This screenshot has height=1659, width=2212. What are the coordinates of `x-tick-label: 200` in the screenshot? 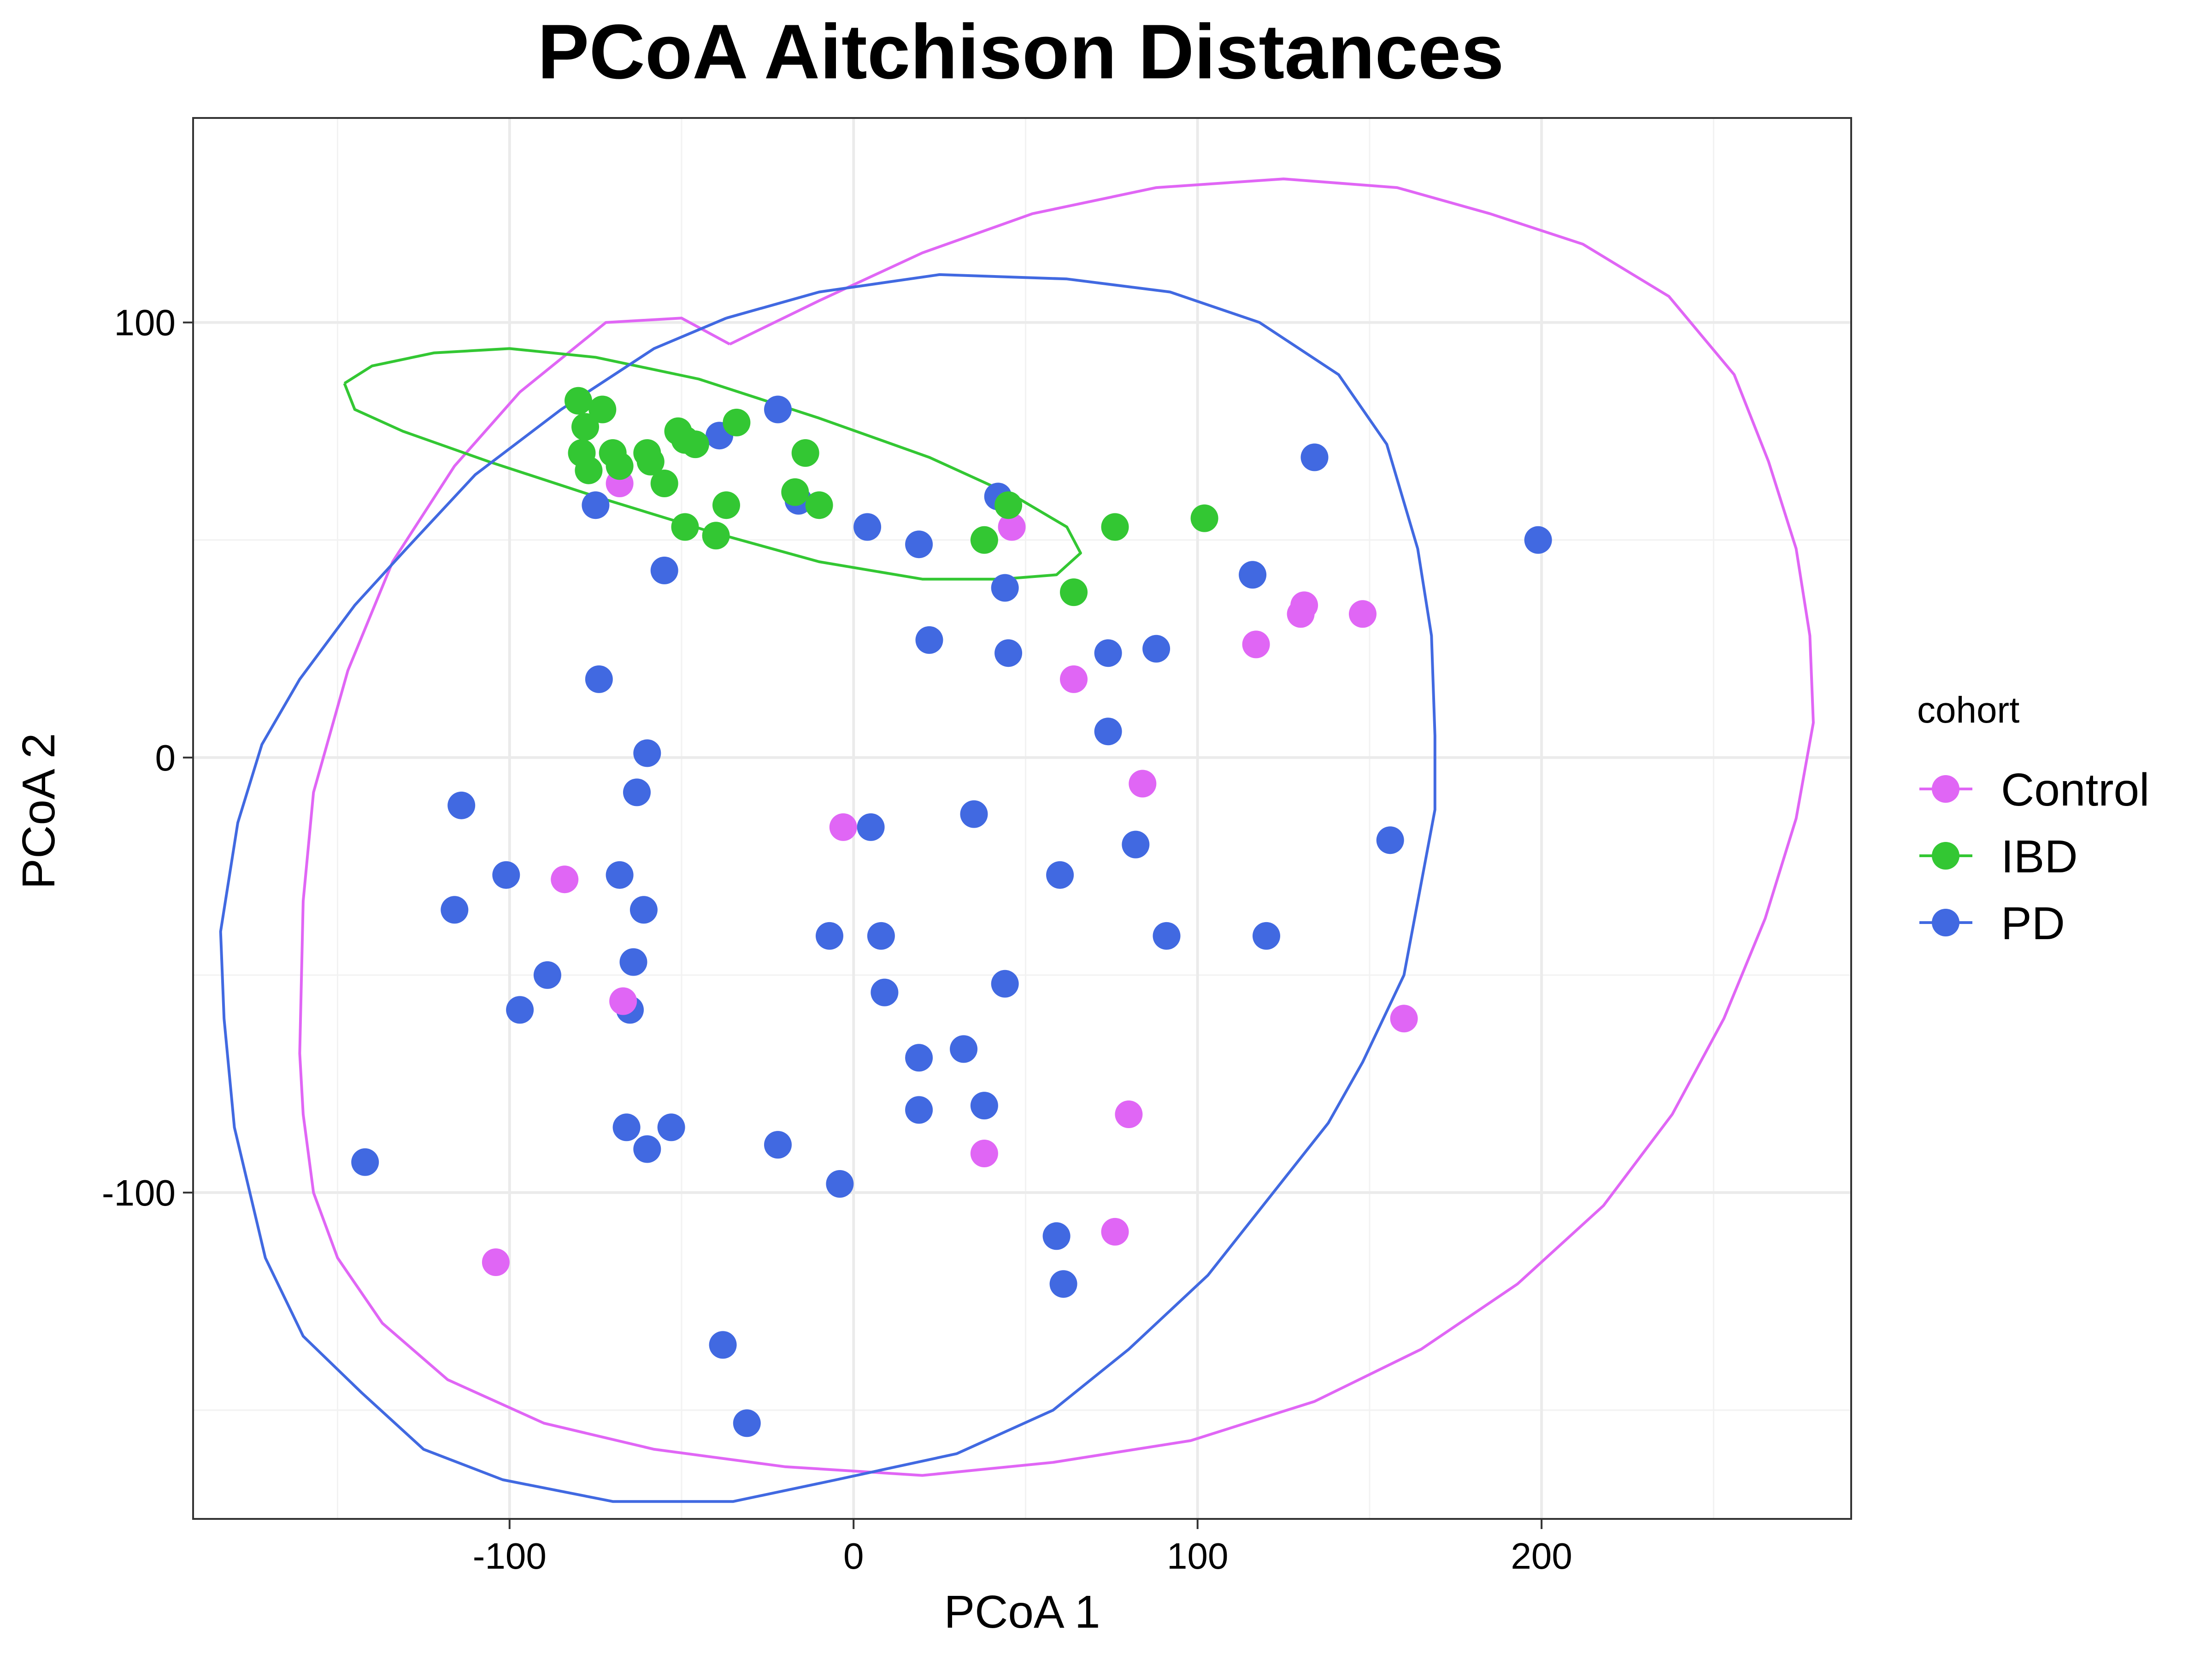 It's located at (1541, 1556).